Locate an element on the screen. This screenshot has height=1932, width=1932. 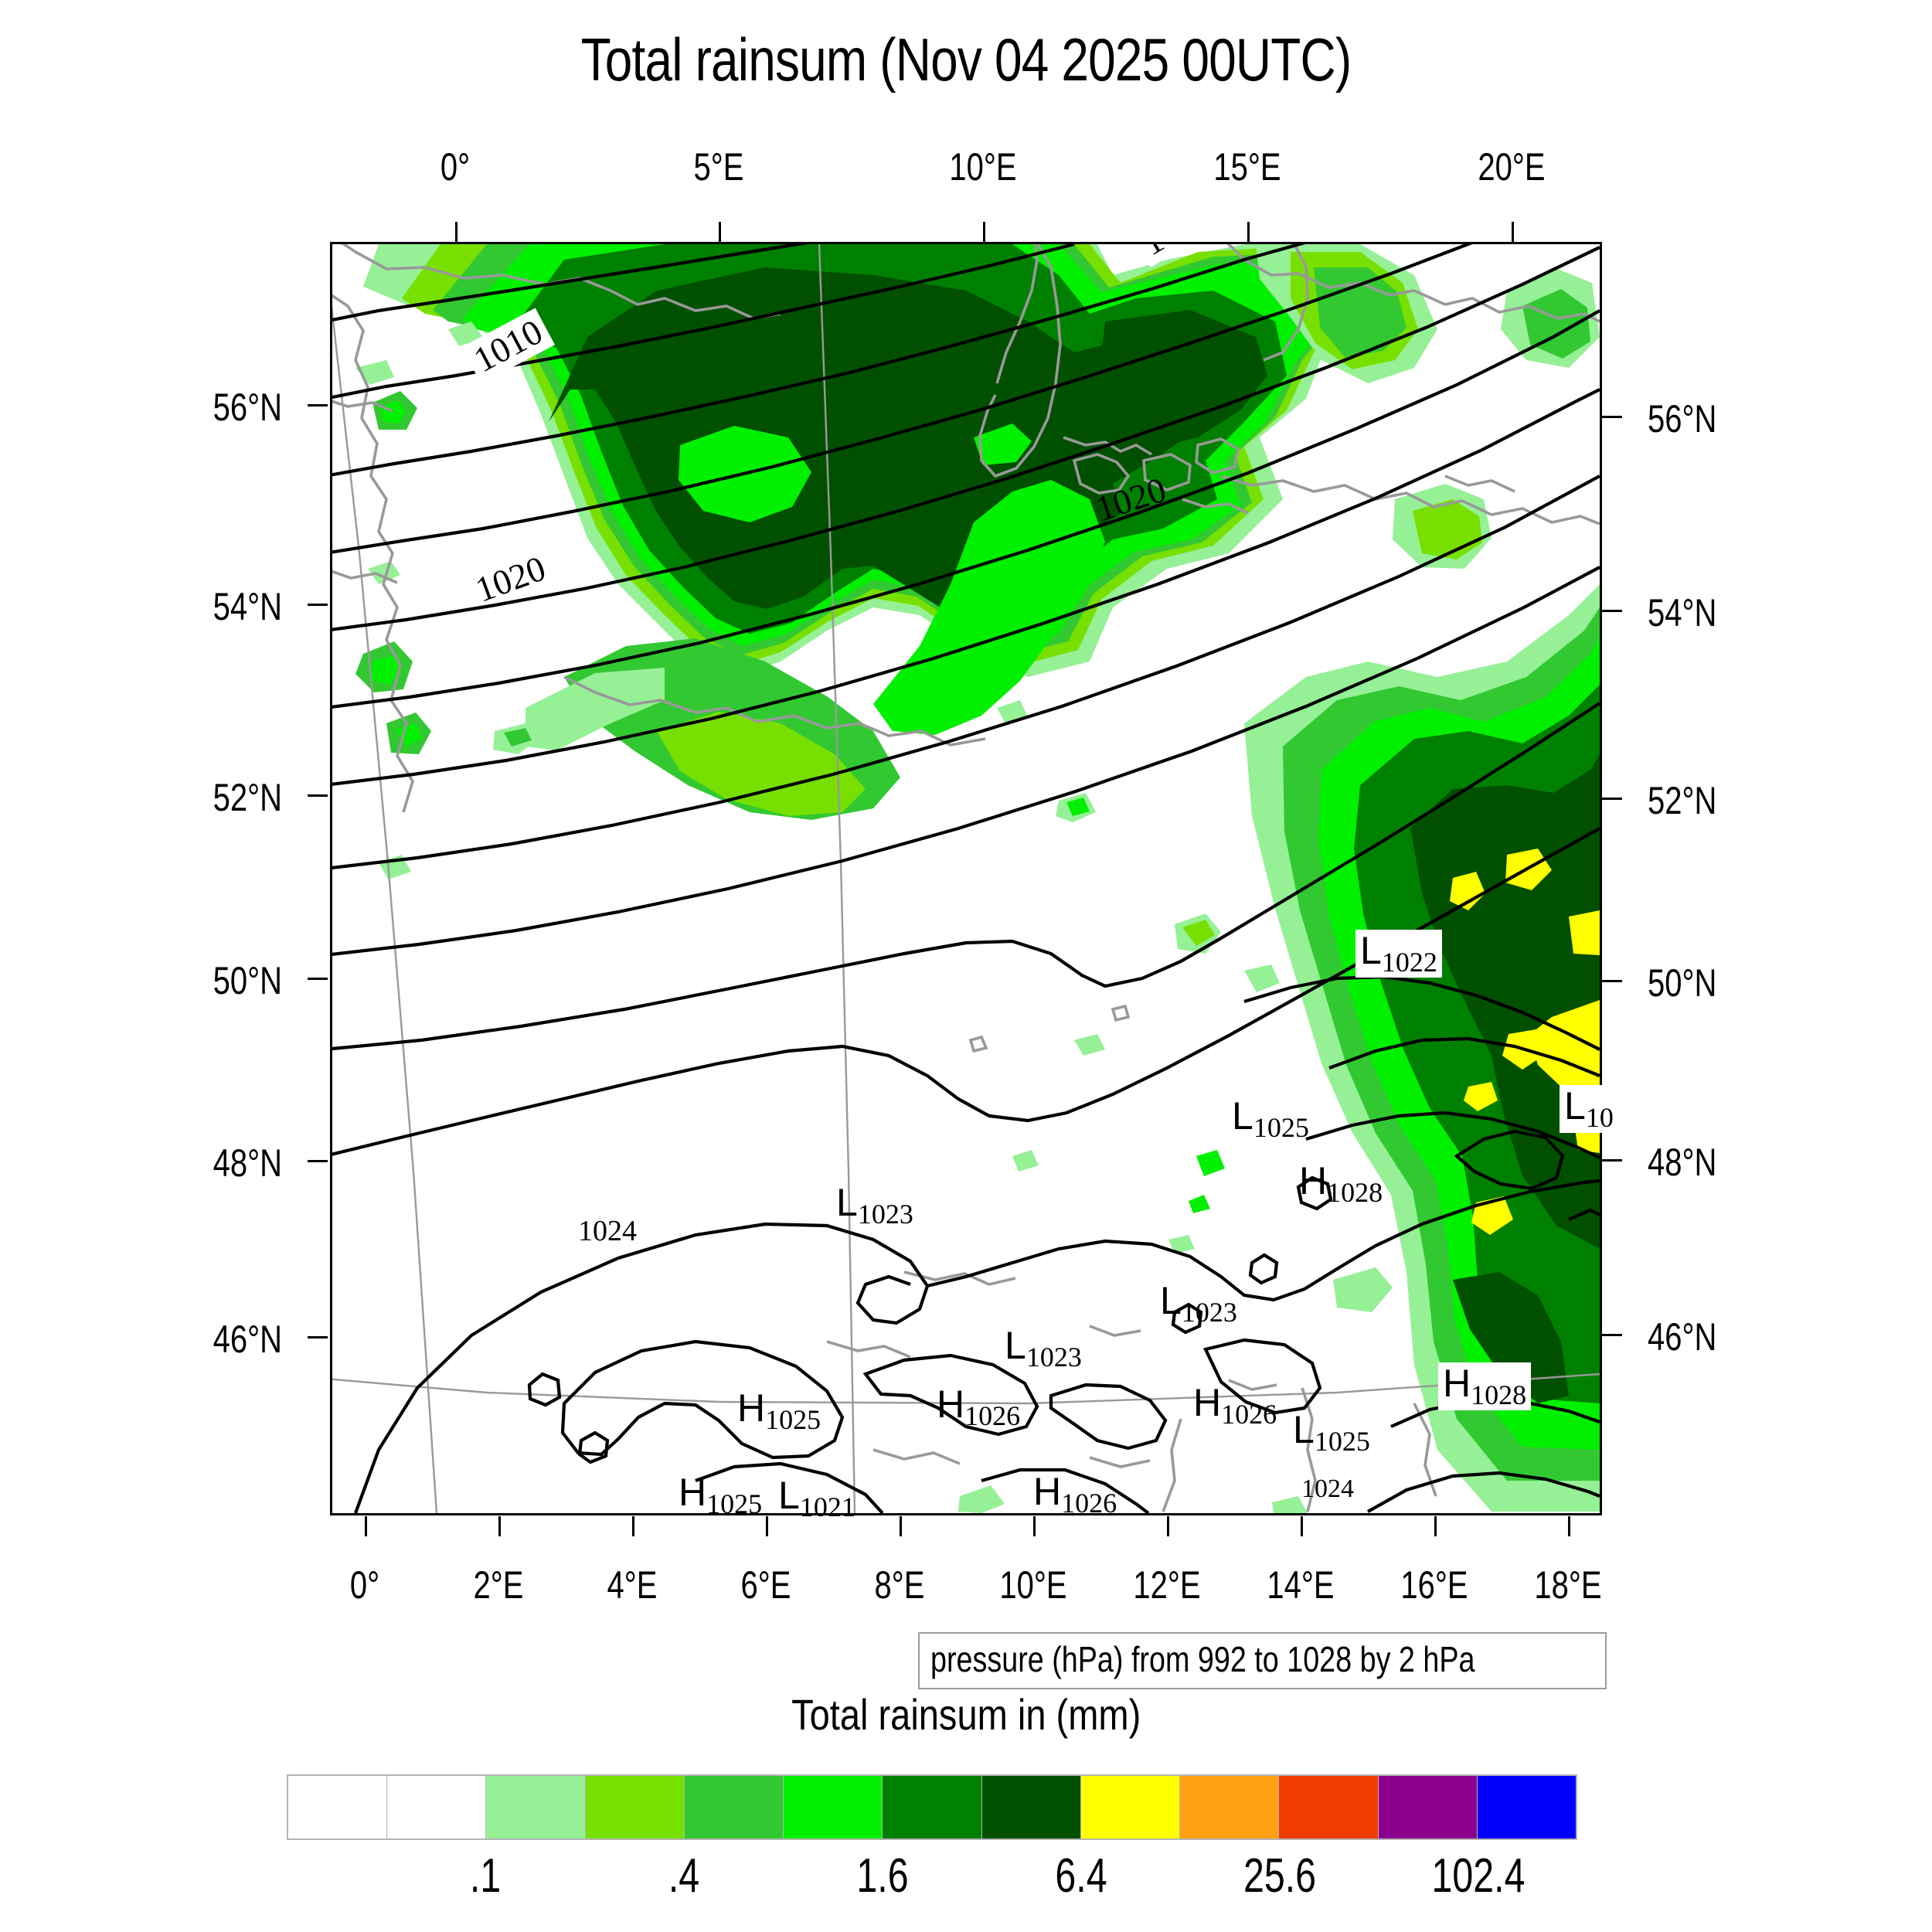
axis-label-top-0: 0° is located at coordinates (456, 167).